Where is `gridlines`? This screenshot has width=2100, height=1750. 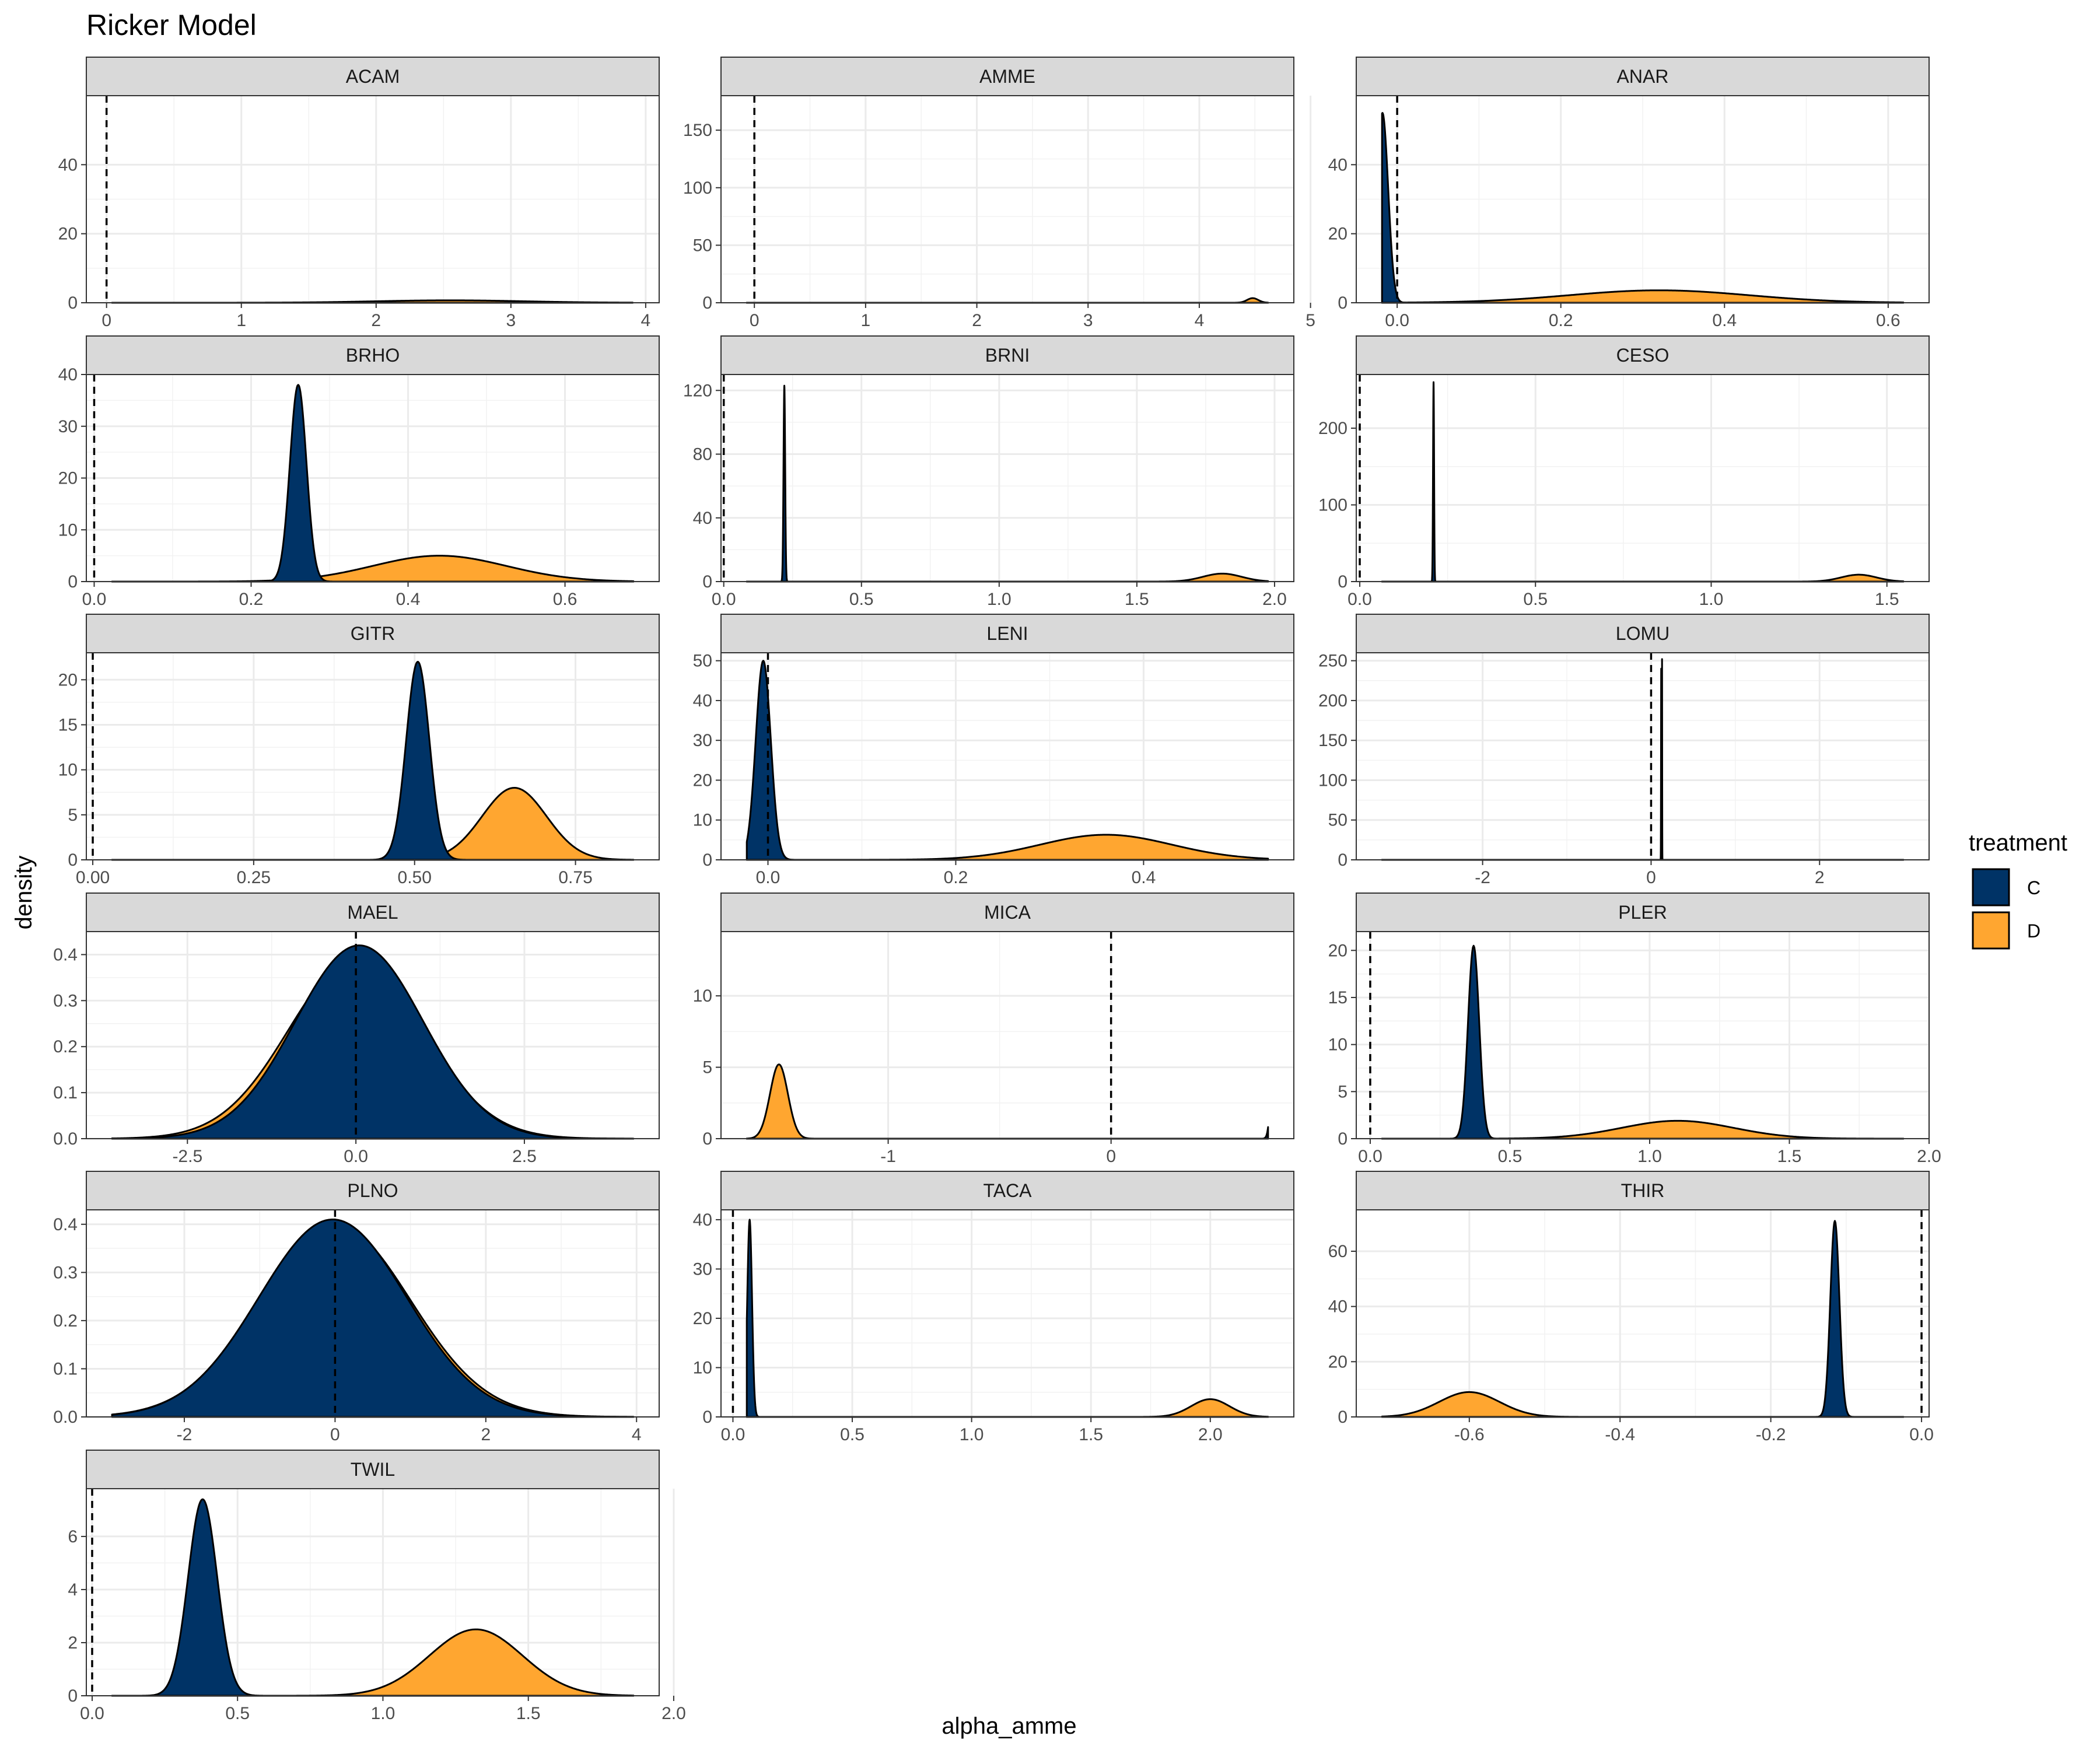 gridlines is located at coordinates (1643, 478).